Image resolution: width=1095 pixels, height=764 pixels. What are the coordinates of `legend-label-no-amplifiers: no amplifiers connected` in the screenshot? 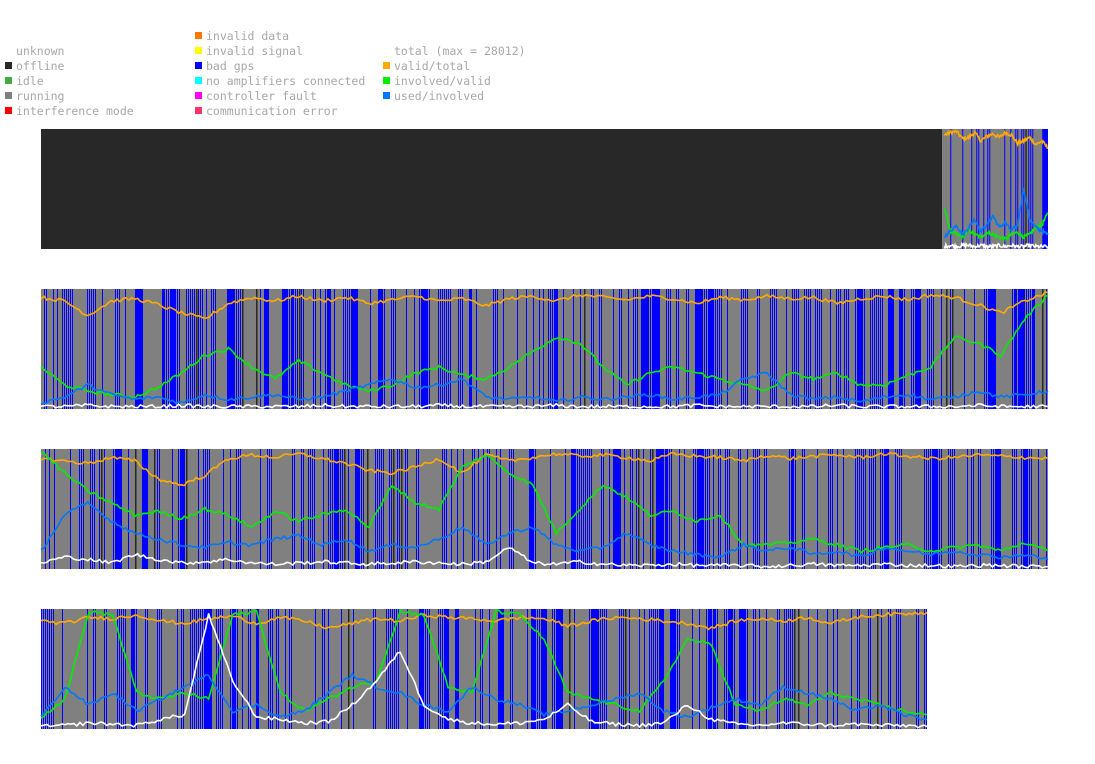 It's located at (286, 81).